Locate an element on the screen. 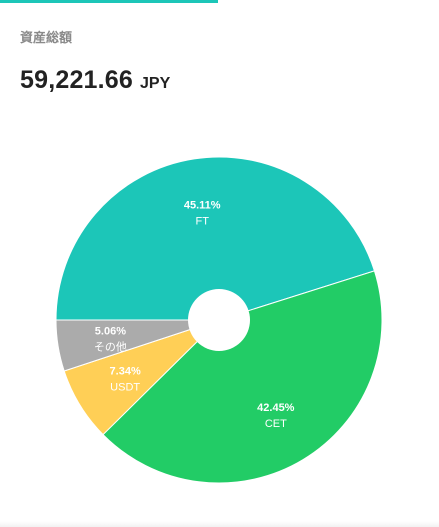  slice-name-label: FT is located at coordinates (203, 221).